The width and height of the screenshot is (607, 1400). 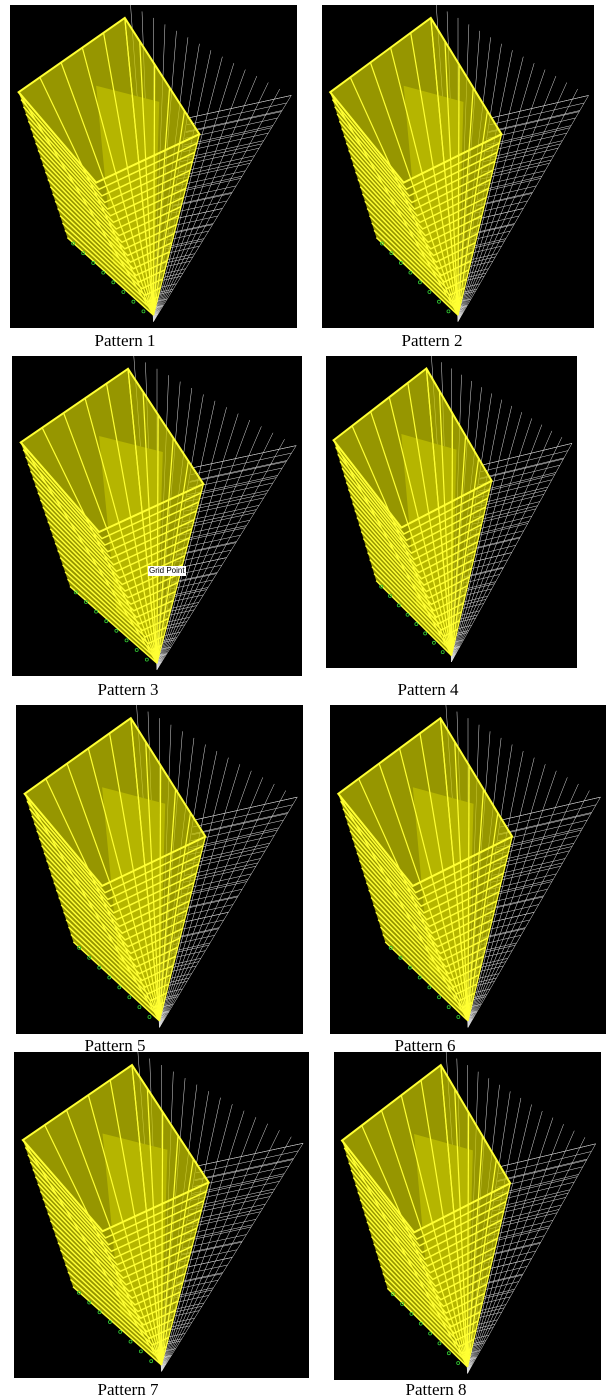 What do you see at coordinates (115, 1045) in the screenshot?
I see `caption: Pattern 5` at bounding box center [115, 1045].